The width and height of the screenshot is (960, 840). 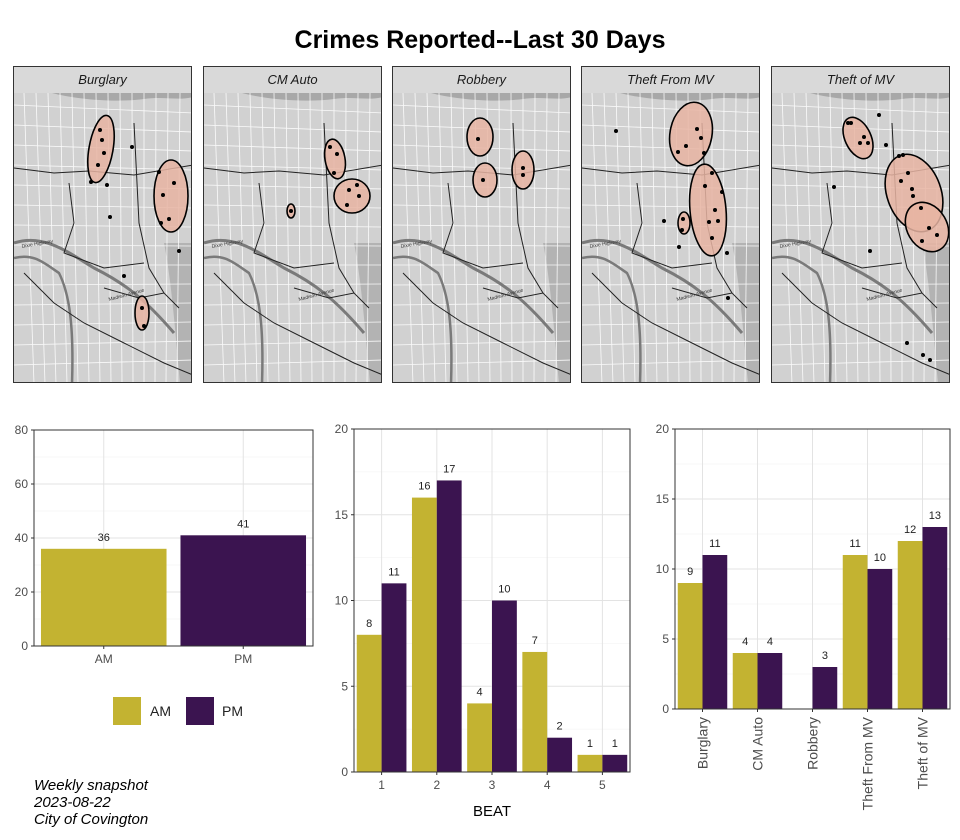 I want to click on neighborhood-boundaries, so click(x=292, y=248).